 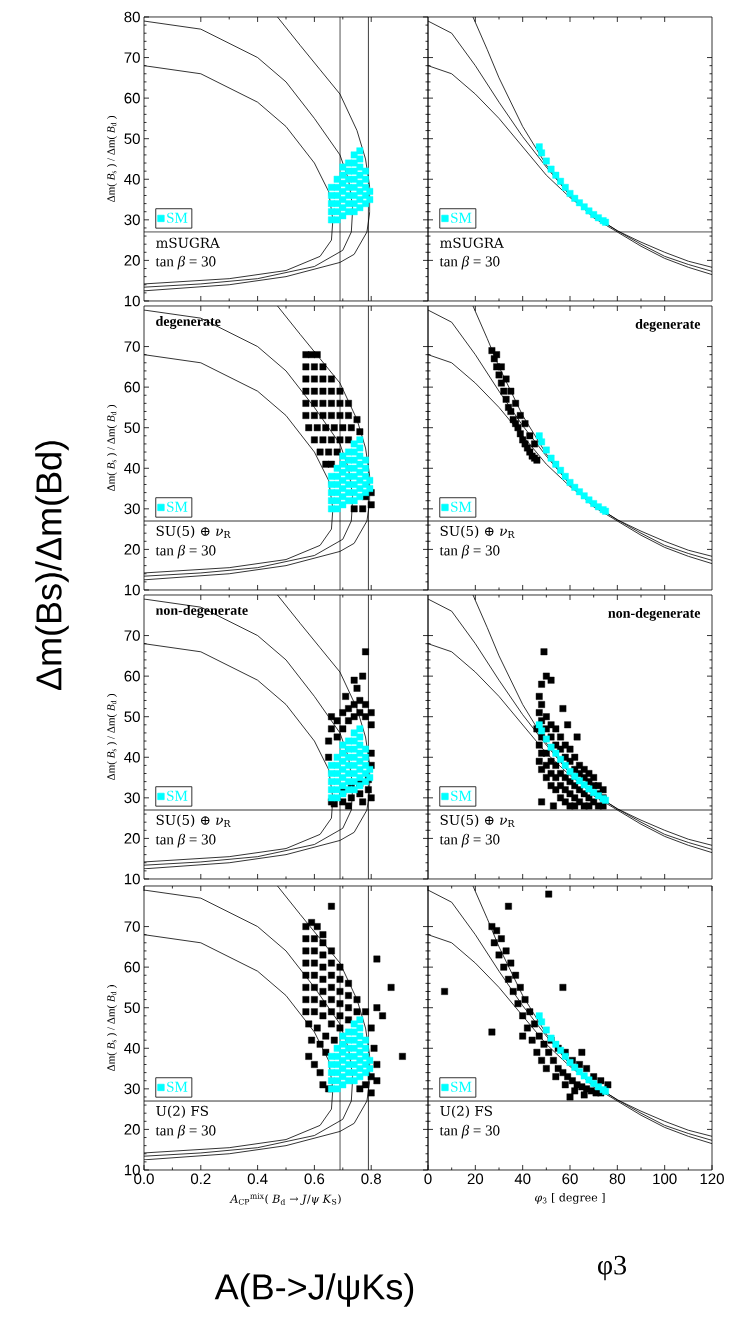 What do you see at coordinates (665, 1179) in the screenshot?
I see `x-tick-label: 100` at bounding box center [665, 1179].